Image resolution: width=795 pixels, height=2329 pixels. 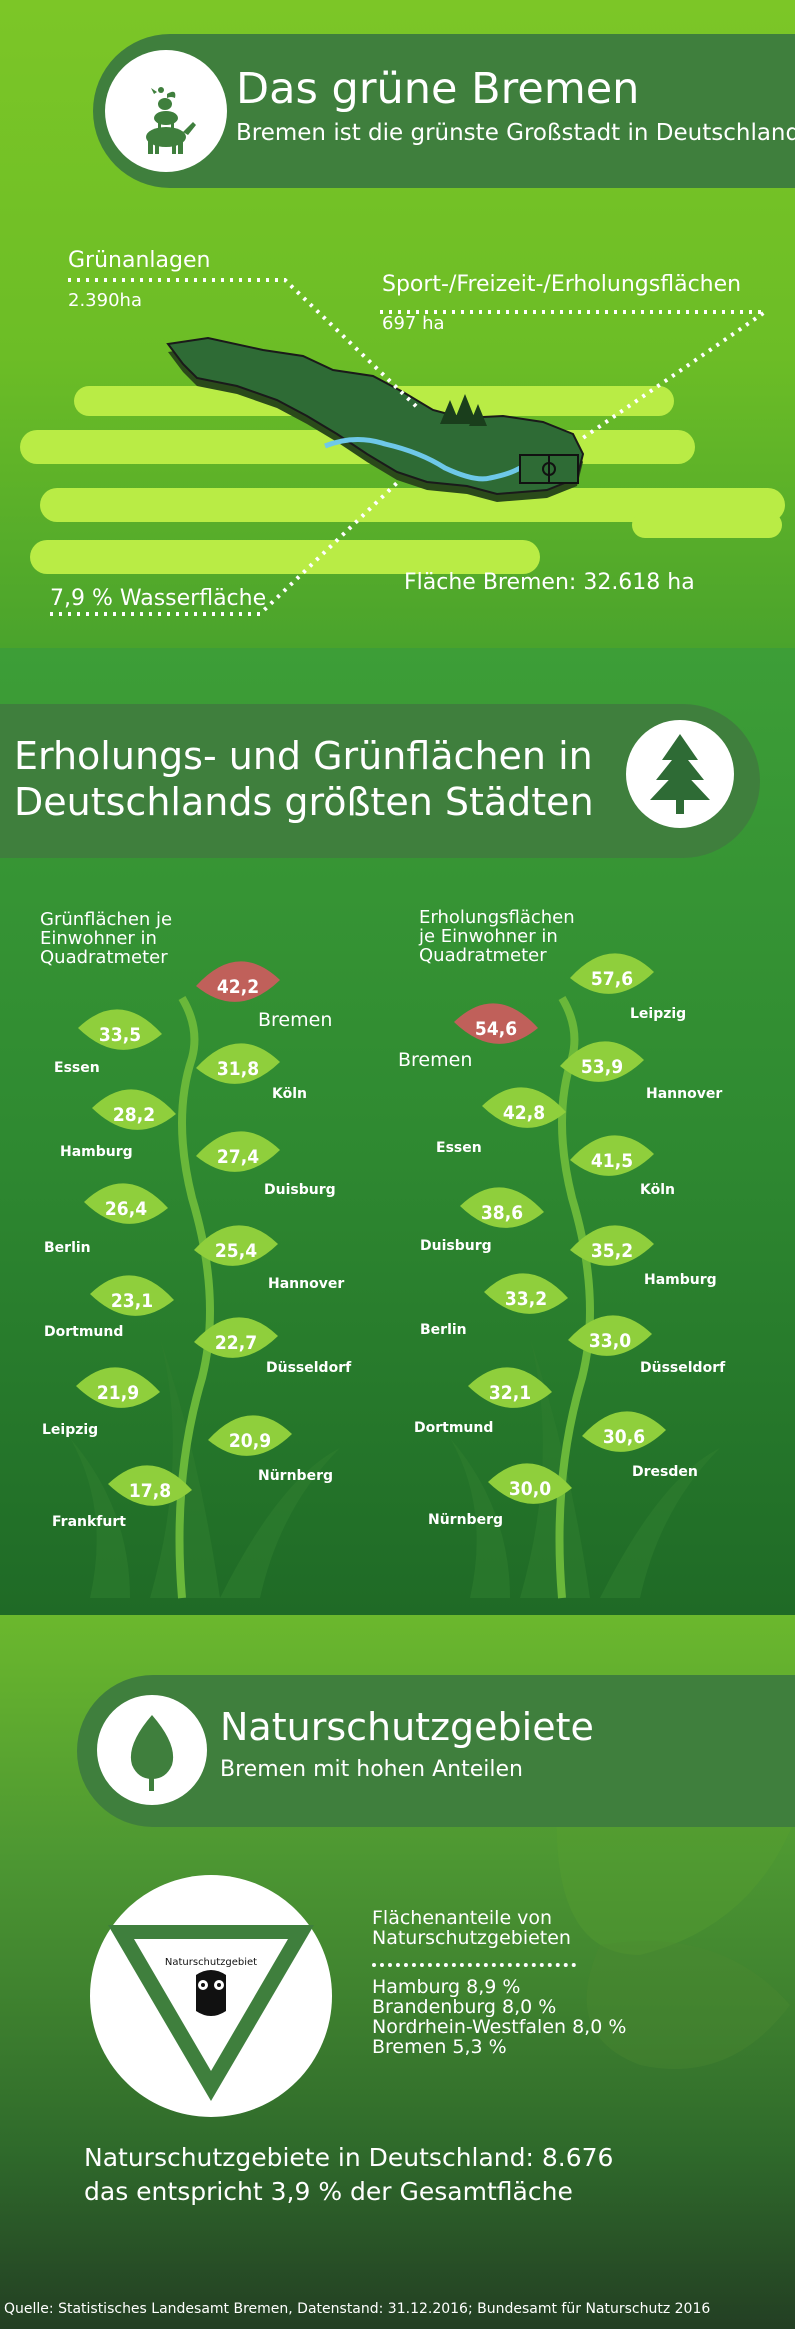 What do you see at coordinates (453, 1428) in the screenshot?
I see `chart2-city-dortmund: Dortmund` at bounding box center [453, 1428].